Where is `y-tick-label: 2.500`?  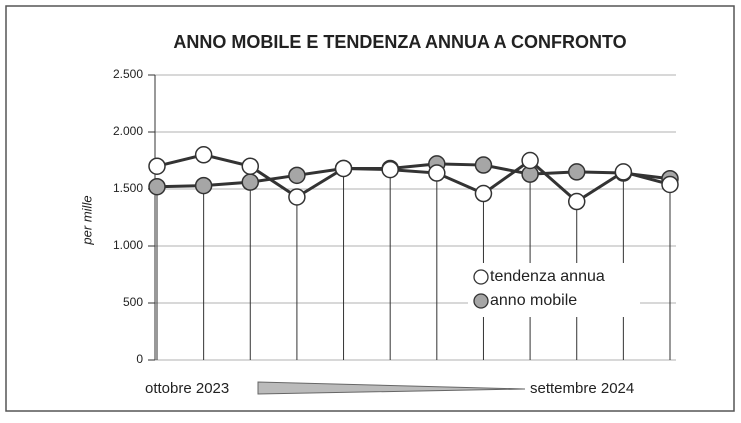
y-tick-label: 2.500 is located at coordinates (128, 74).